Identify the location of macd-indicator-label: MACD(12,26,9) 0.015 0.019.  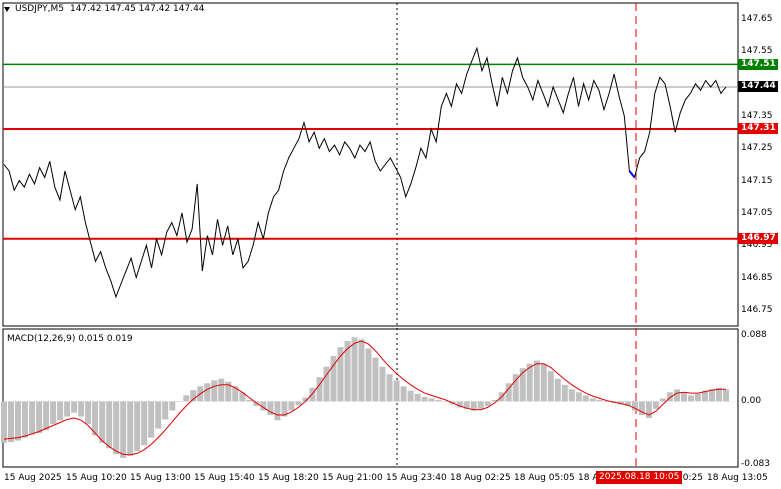
(70, 339).